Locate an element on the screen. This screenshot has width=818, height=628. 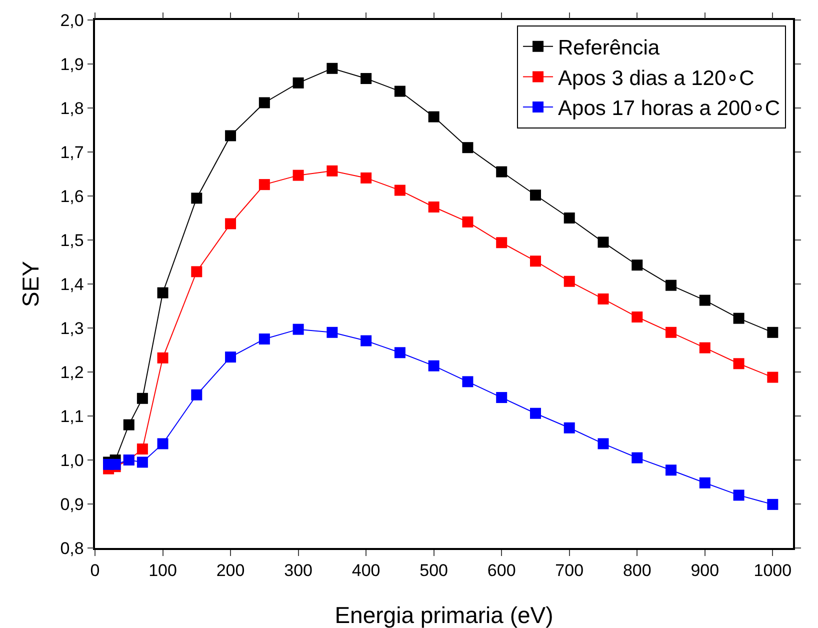
y-tick-label: 1,1 is located at coordinates (72, 416).